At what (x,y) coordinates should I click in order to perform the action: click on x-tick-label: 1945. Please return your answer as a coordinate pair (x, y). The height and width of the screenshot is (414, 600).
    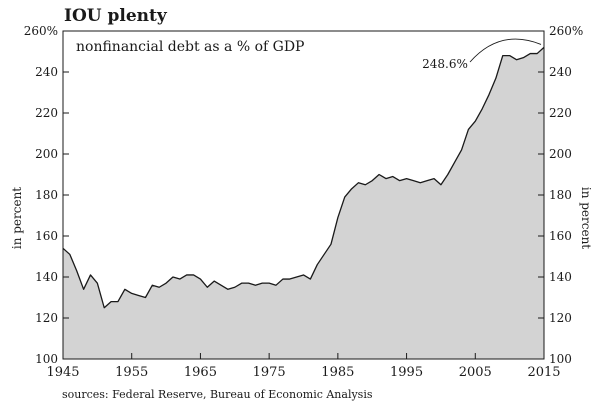
    Looking at the image, I should click on (62, 372).